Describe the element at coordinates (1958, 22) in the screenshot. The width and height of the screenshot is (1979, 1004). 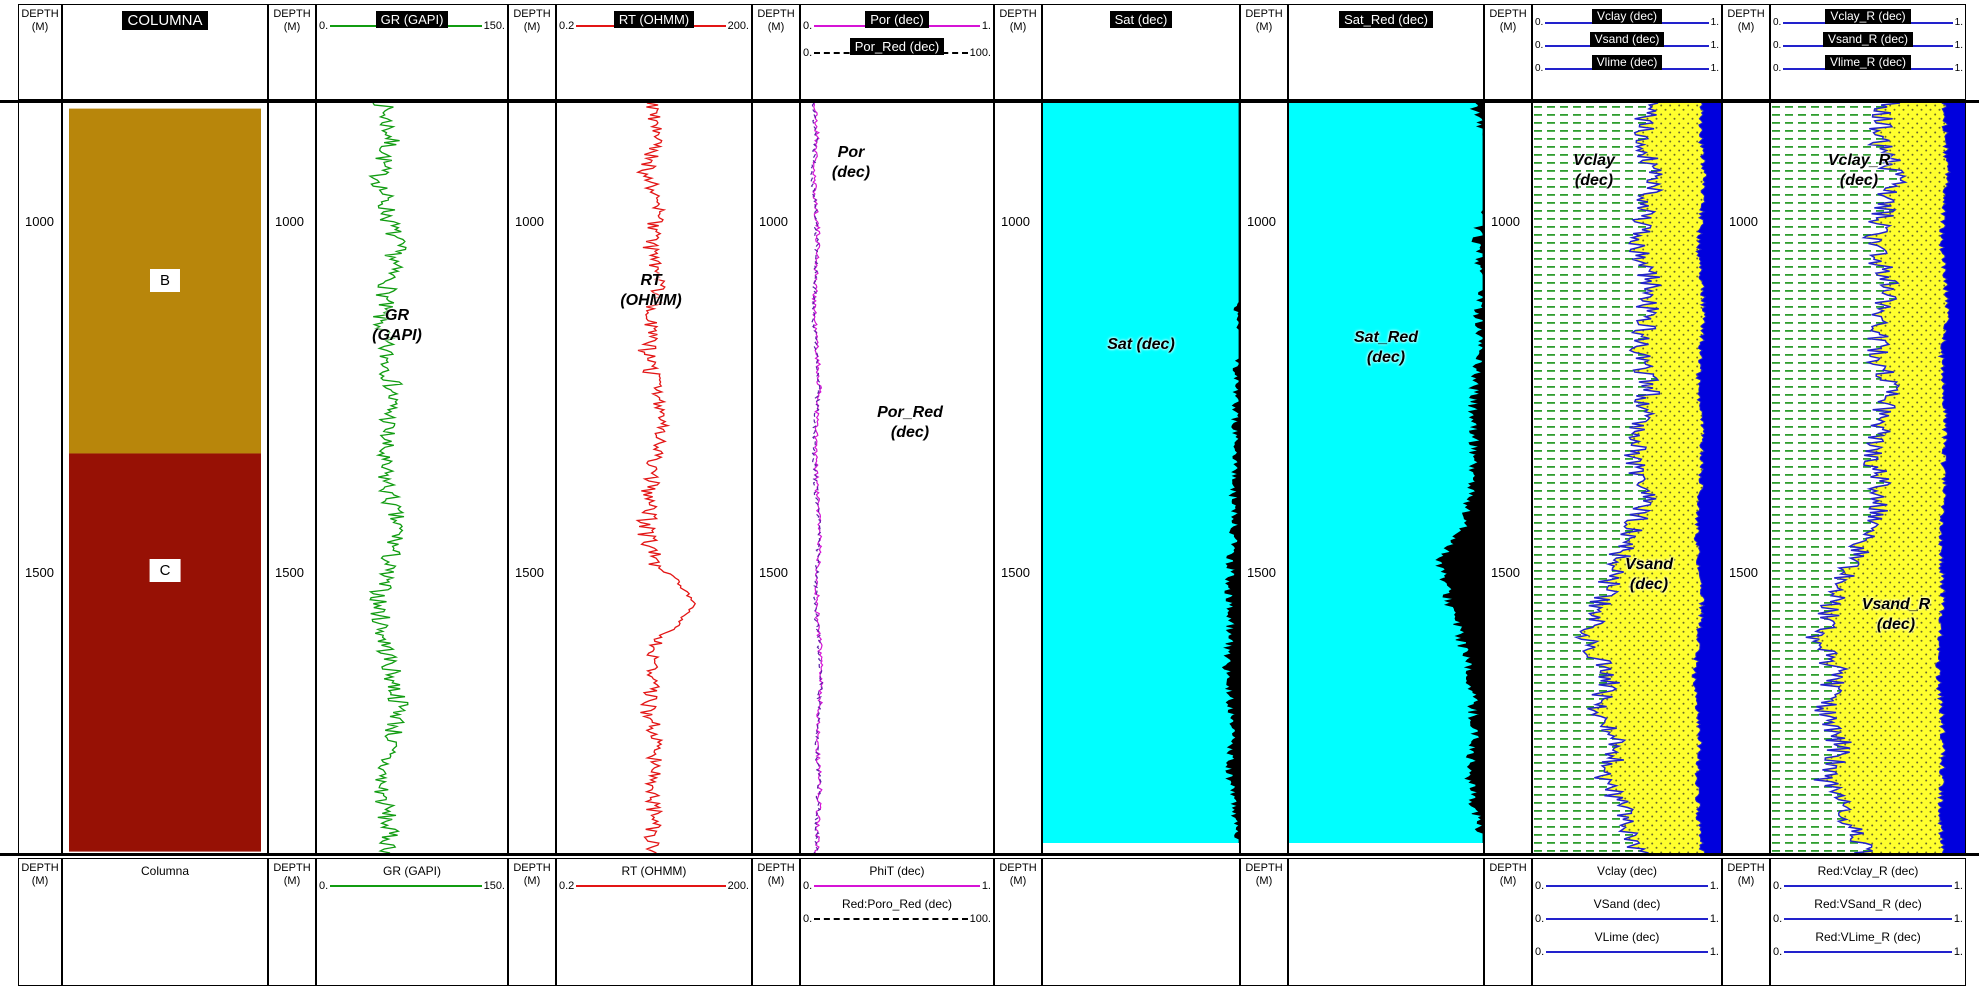
I see `vclay-r-scale-max: 1.` at that location.